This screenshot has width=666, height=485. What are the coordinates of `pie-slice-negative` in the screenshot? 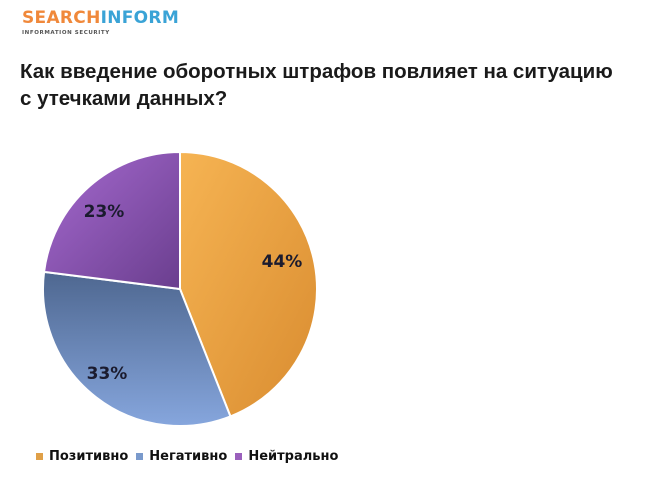 It's located at (137, 348).